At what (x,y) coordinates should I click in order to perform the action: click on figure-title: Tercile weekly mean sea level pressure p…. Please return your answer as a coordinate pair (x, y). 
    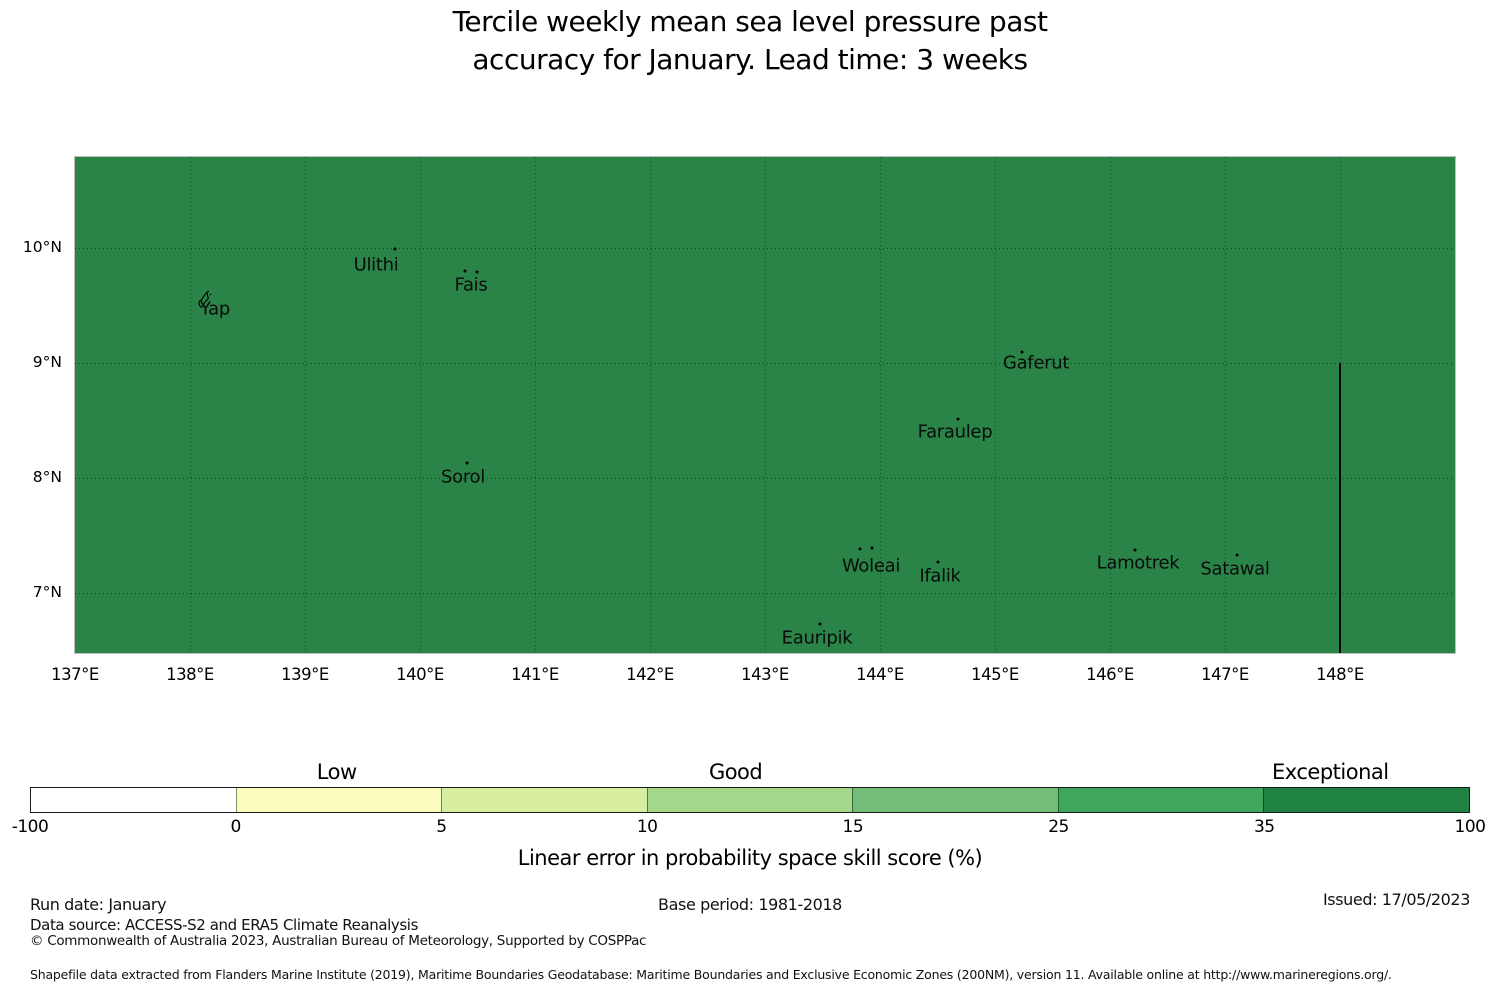
    Looking at the image, I should click on (750, 41).